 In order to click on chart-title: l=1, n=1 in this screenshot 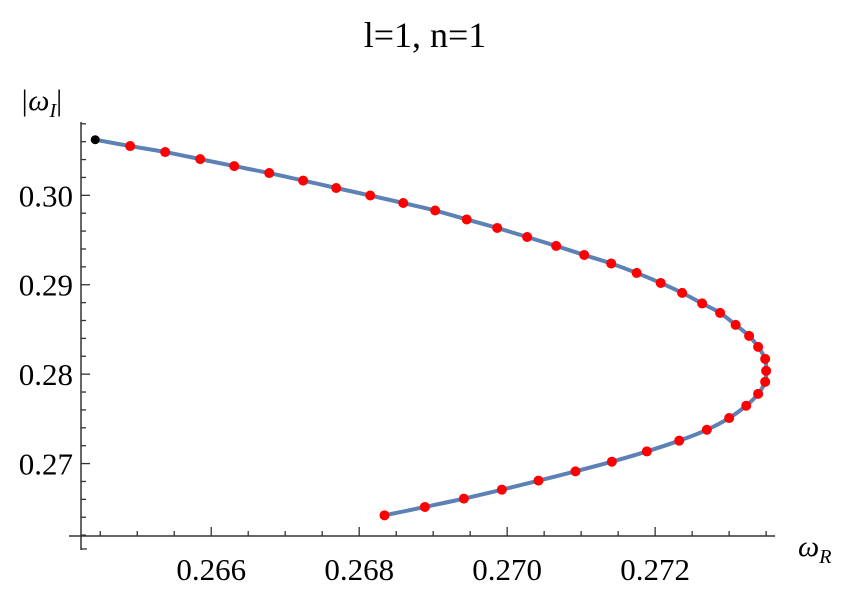, I will do `click(425, 35)`.